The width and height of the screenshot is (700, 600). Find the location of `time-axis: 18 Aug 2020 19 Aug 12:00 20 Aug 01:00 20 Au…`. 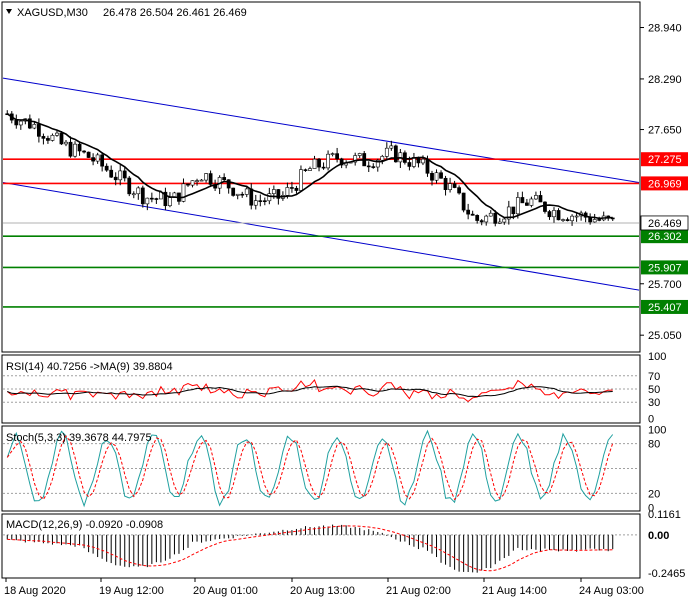

time-axis: 18 Aug 2020 19 Aug 12:00 20 Aug 01:00 20 Au… is located at coordinates (324, 587).